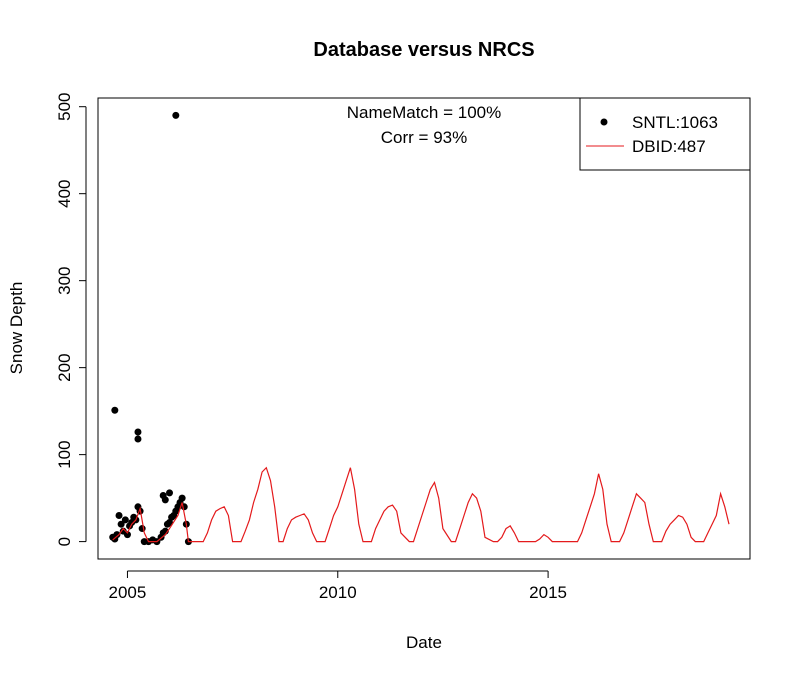  What do you see at coordinates (64, 280) in the screenshot?
I see `y-tick-label: 300` at bounding box center [64, 280].